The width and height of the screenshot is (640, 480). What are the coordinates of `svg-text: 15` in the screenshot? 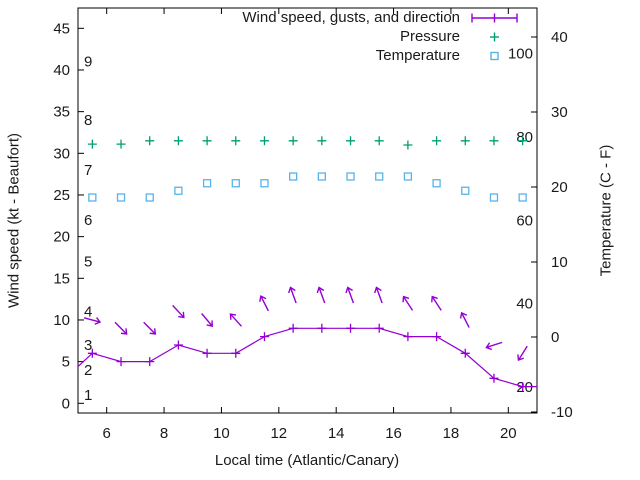 It's located at (61, 278).